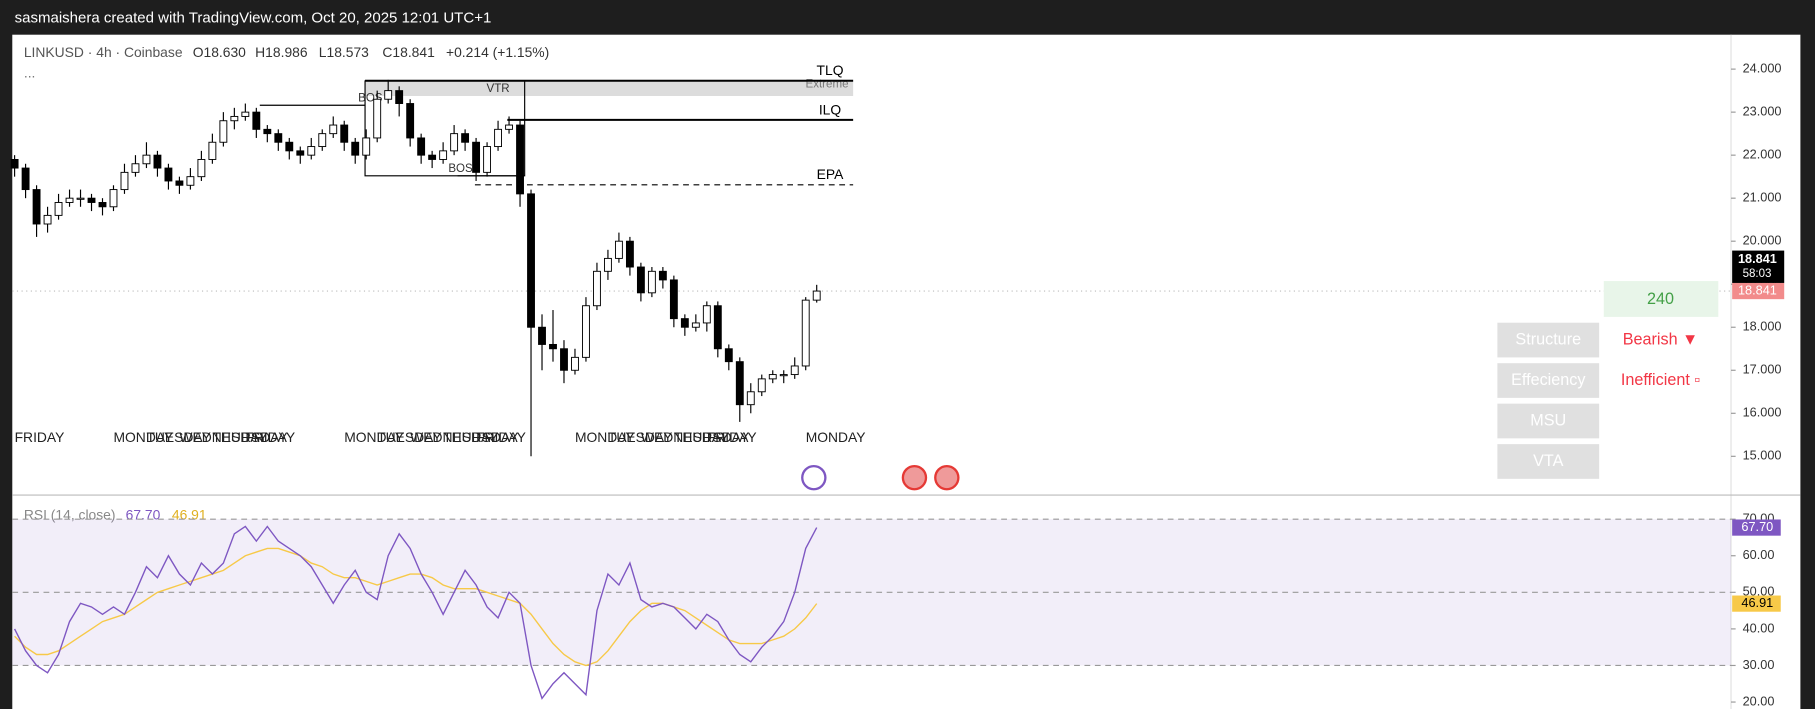 The width and height of the screenshot is (1815, 709). I want to click on panel-label: Structure, so click(1548, 339).